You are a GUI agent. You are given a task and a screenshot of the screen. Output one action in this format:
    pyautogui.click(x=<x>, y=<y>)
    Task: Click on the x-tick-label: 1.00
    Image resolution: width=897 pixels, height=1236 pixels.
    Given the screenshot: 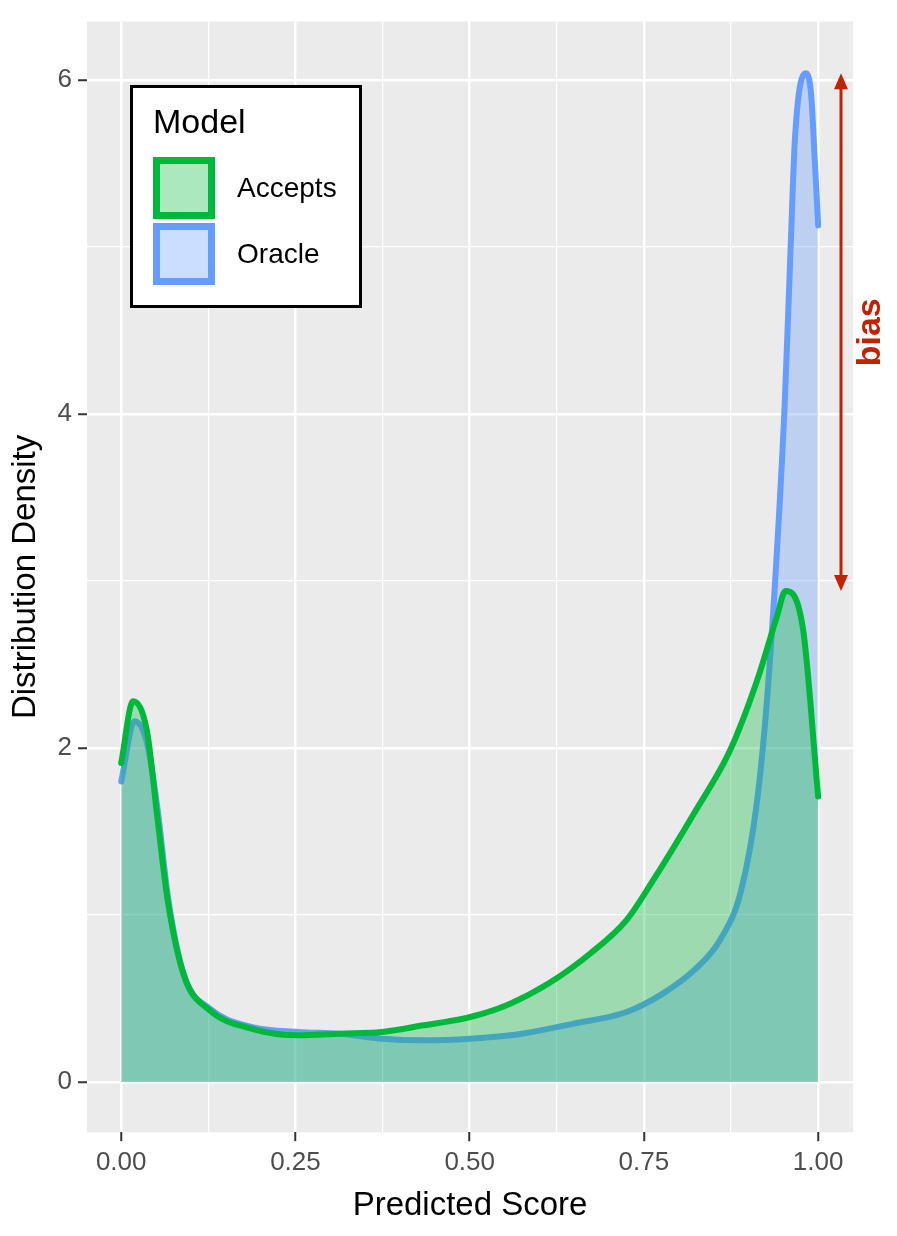 What is the action you would take?
    pyautogui.click(x=818, y=1160)
    